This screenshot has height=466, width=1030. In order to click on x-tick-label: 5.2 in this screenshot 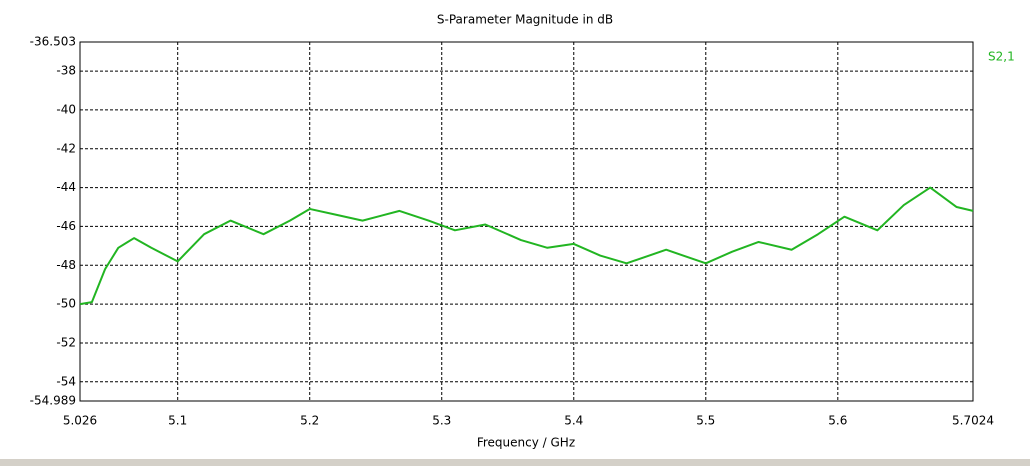, I will do `click(309, 421)`.